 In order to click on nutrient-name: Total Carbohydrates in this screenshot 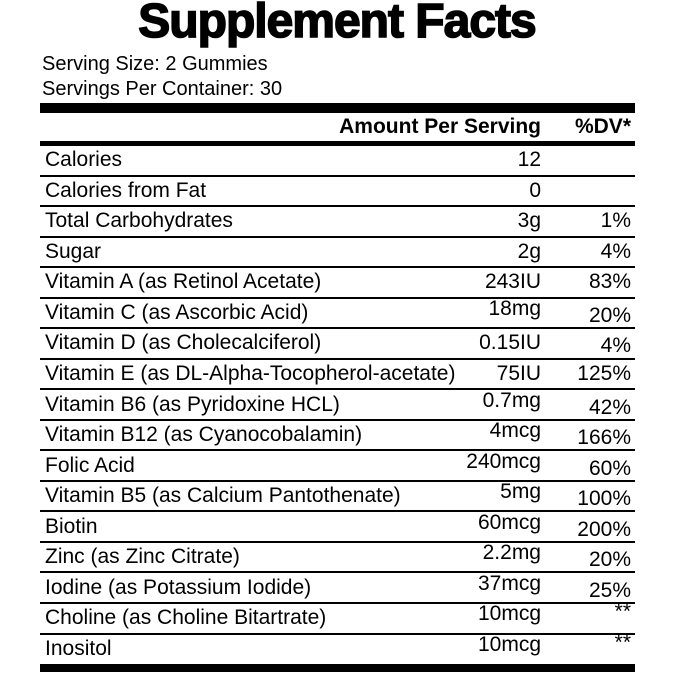, I will do `click(139, 221)`.